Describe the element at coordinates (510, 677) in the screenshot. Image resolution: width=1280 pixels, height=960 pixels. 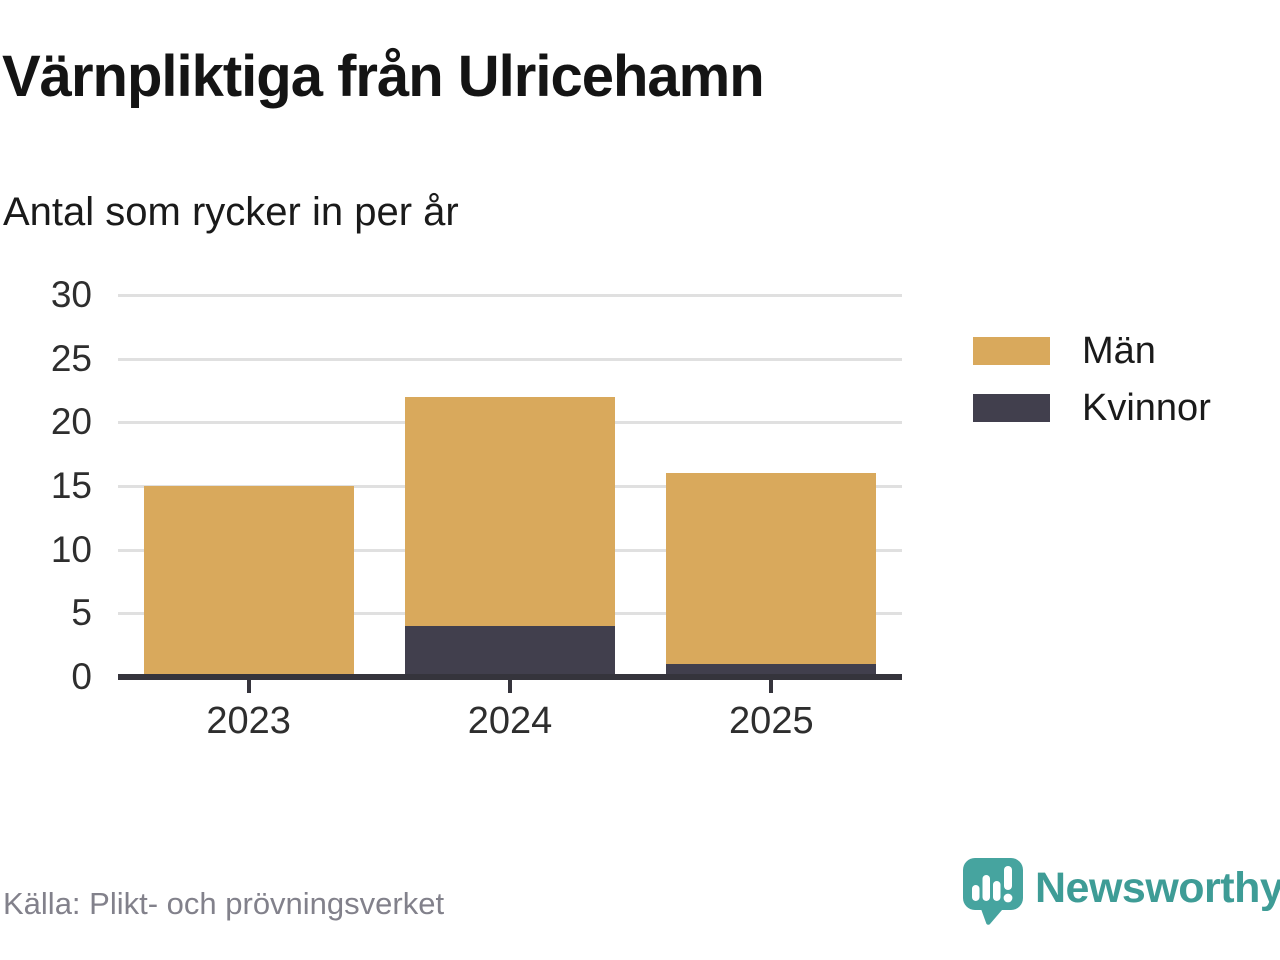
I see `x-axis-line` at that location.